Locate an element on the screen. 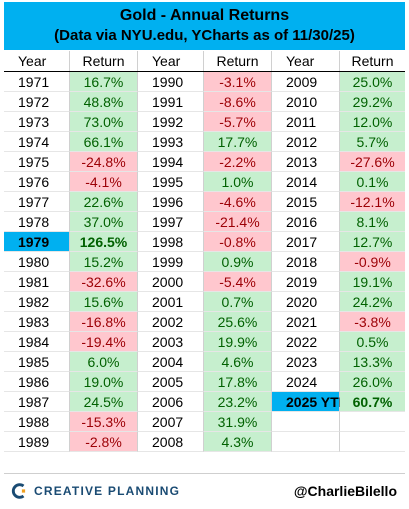  header-return-1: Return is located at coordinates (104, 61).